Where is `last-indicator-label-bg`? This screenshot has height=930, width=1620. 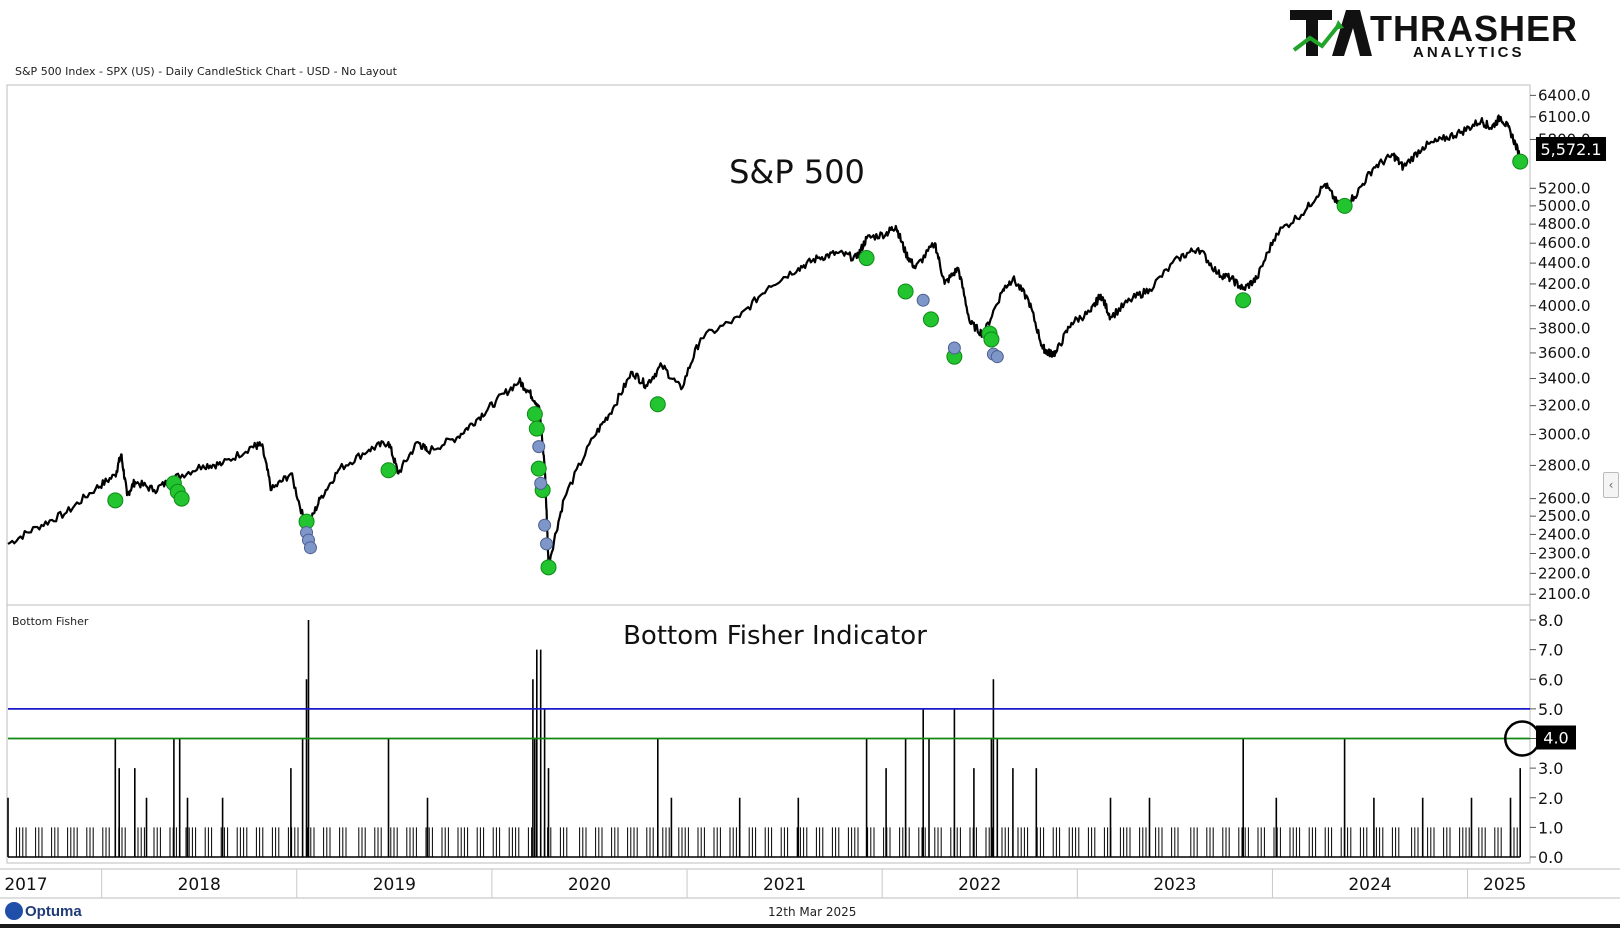 last-indicator-label-bg is located at coordinates (1556, 737).